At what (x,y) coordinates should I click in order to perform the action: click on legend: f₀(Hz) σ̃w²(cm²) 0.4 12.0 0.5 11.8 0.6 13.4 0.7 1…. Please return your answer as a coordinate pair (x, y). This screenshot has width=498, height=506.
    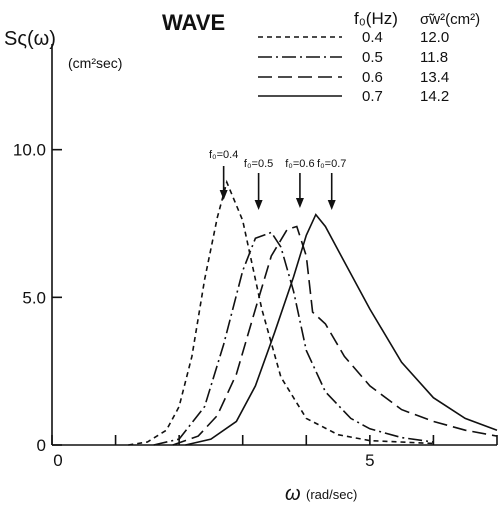
    Looking at the image, I should click on (369, 57).